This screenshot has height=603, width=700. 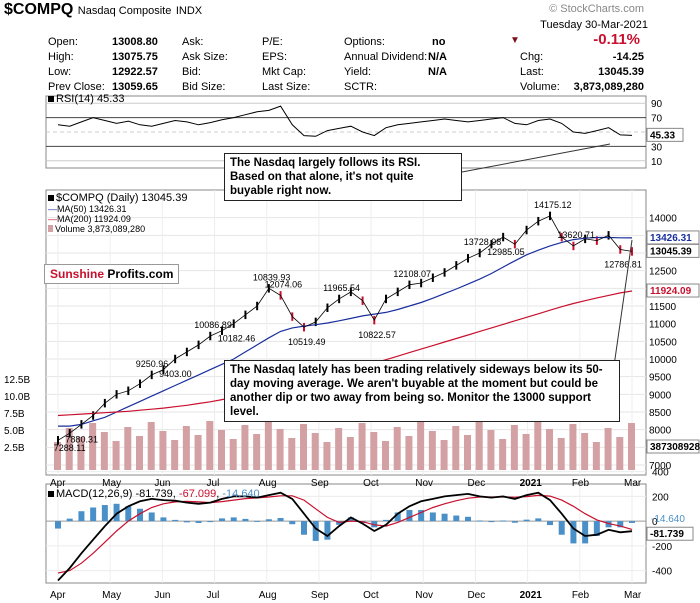 I want to click on rsi-level-label: 10, so click(x=657, y=162).